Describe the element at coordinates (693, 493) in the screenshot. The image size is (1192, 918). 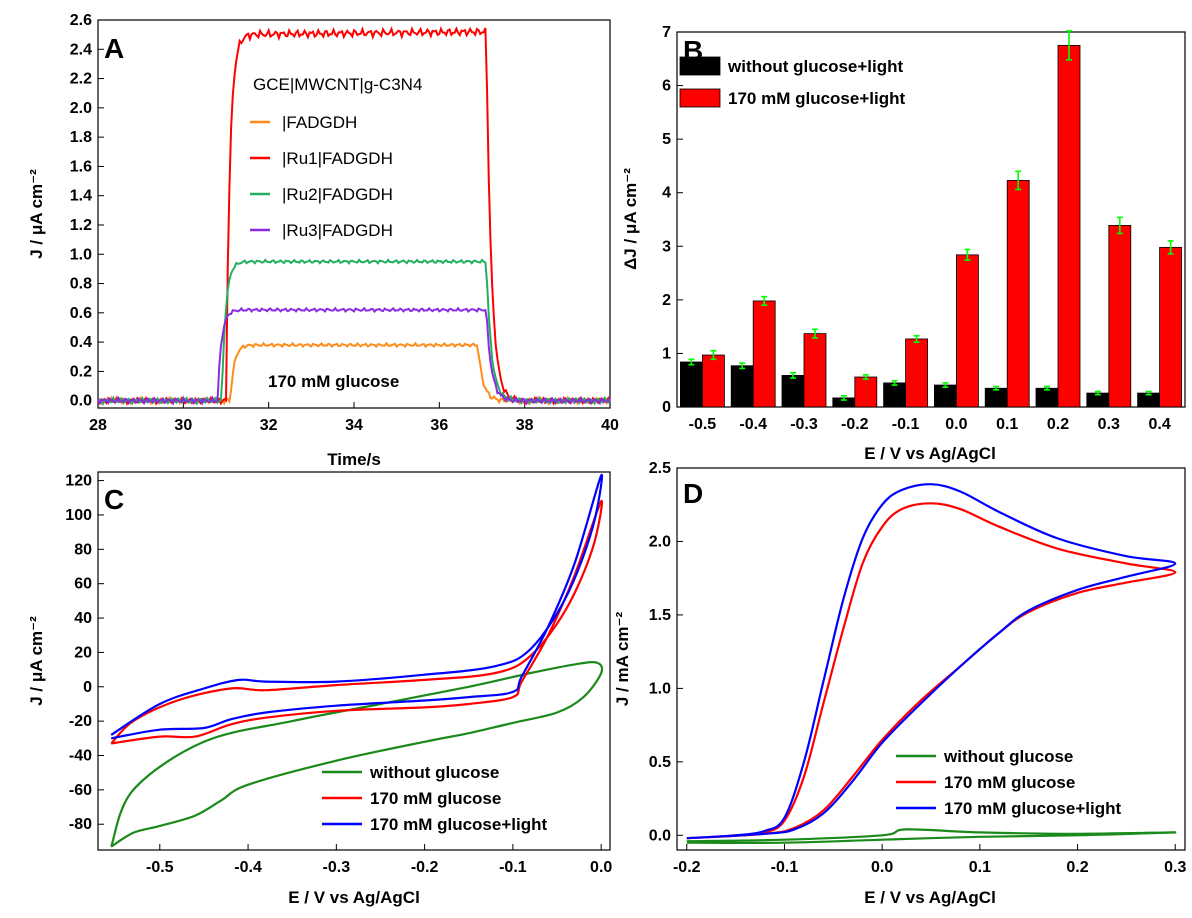
I see `panel-d-letter: D` at that location.